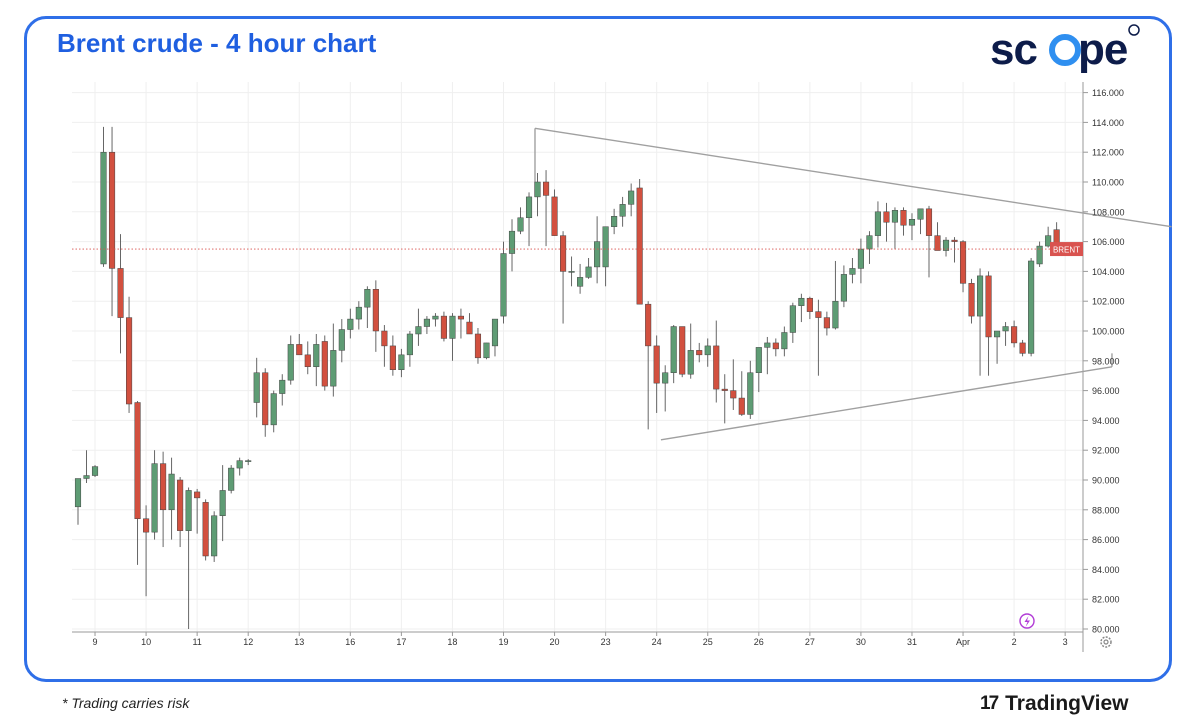 The image size is (1200, 723). I want to click on y-tick-label: 104.000, so click(1108, 272).